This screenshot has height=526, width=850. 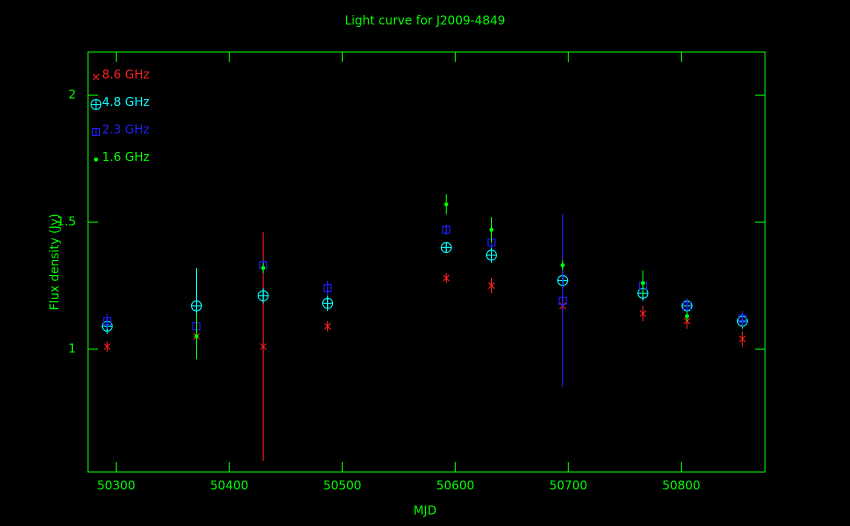 What do you see at coordinates (66, 222) in the screenshot?
I see `y-tick-label: 1.5` at bounding box center [66, 222].